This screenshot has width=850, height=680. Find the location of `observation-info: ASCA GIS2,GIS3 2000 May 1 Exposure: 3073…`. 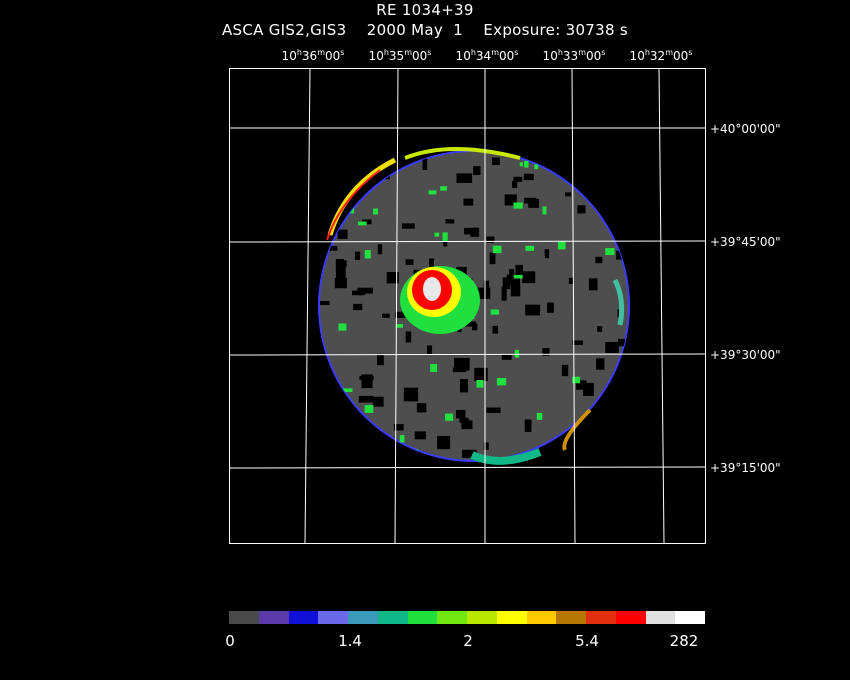

observation-info: ASCA GIS2,GIS3 2000 May 1 Exposure: 3073… is located at coordinates (425, 30).